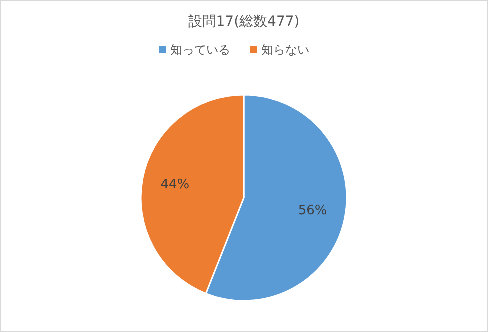  Describe the element at coordinates (286, 50) in the screenshot. I see `legend-label: 知らない` at that location.